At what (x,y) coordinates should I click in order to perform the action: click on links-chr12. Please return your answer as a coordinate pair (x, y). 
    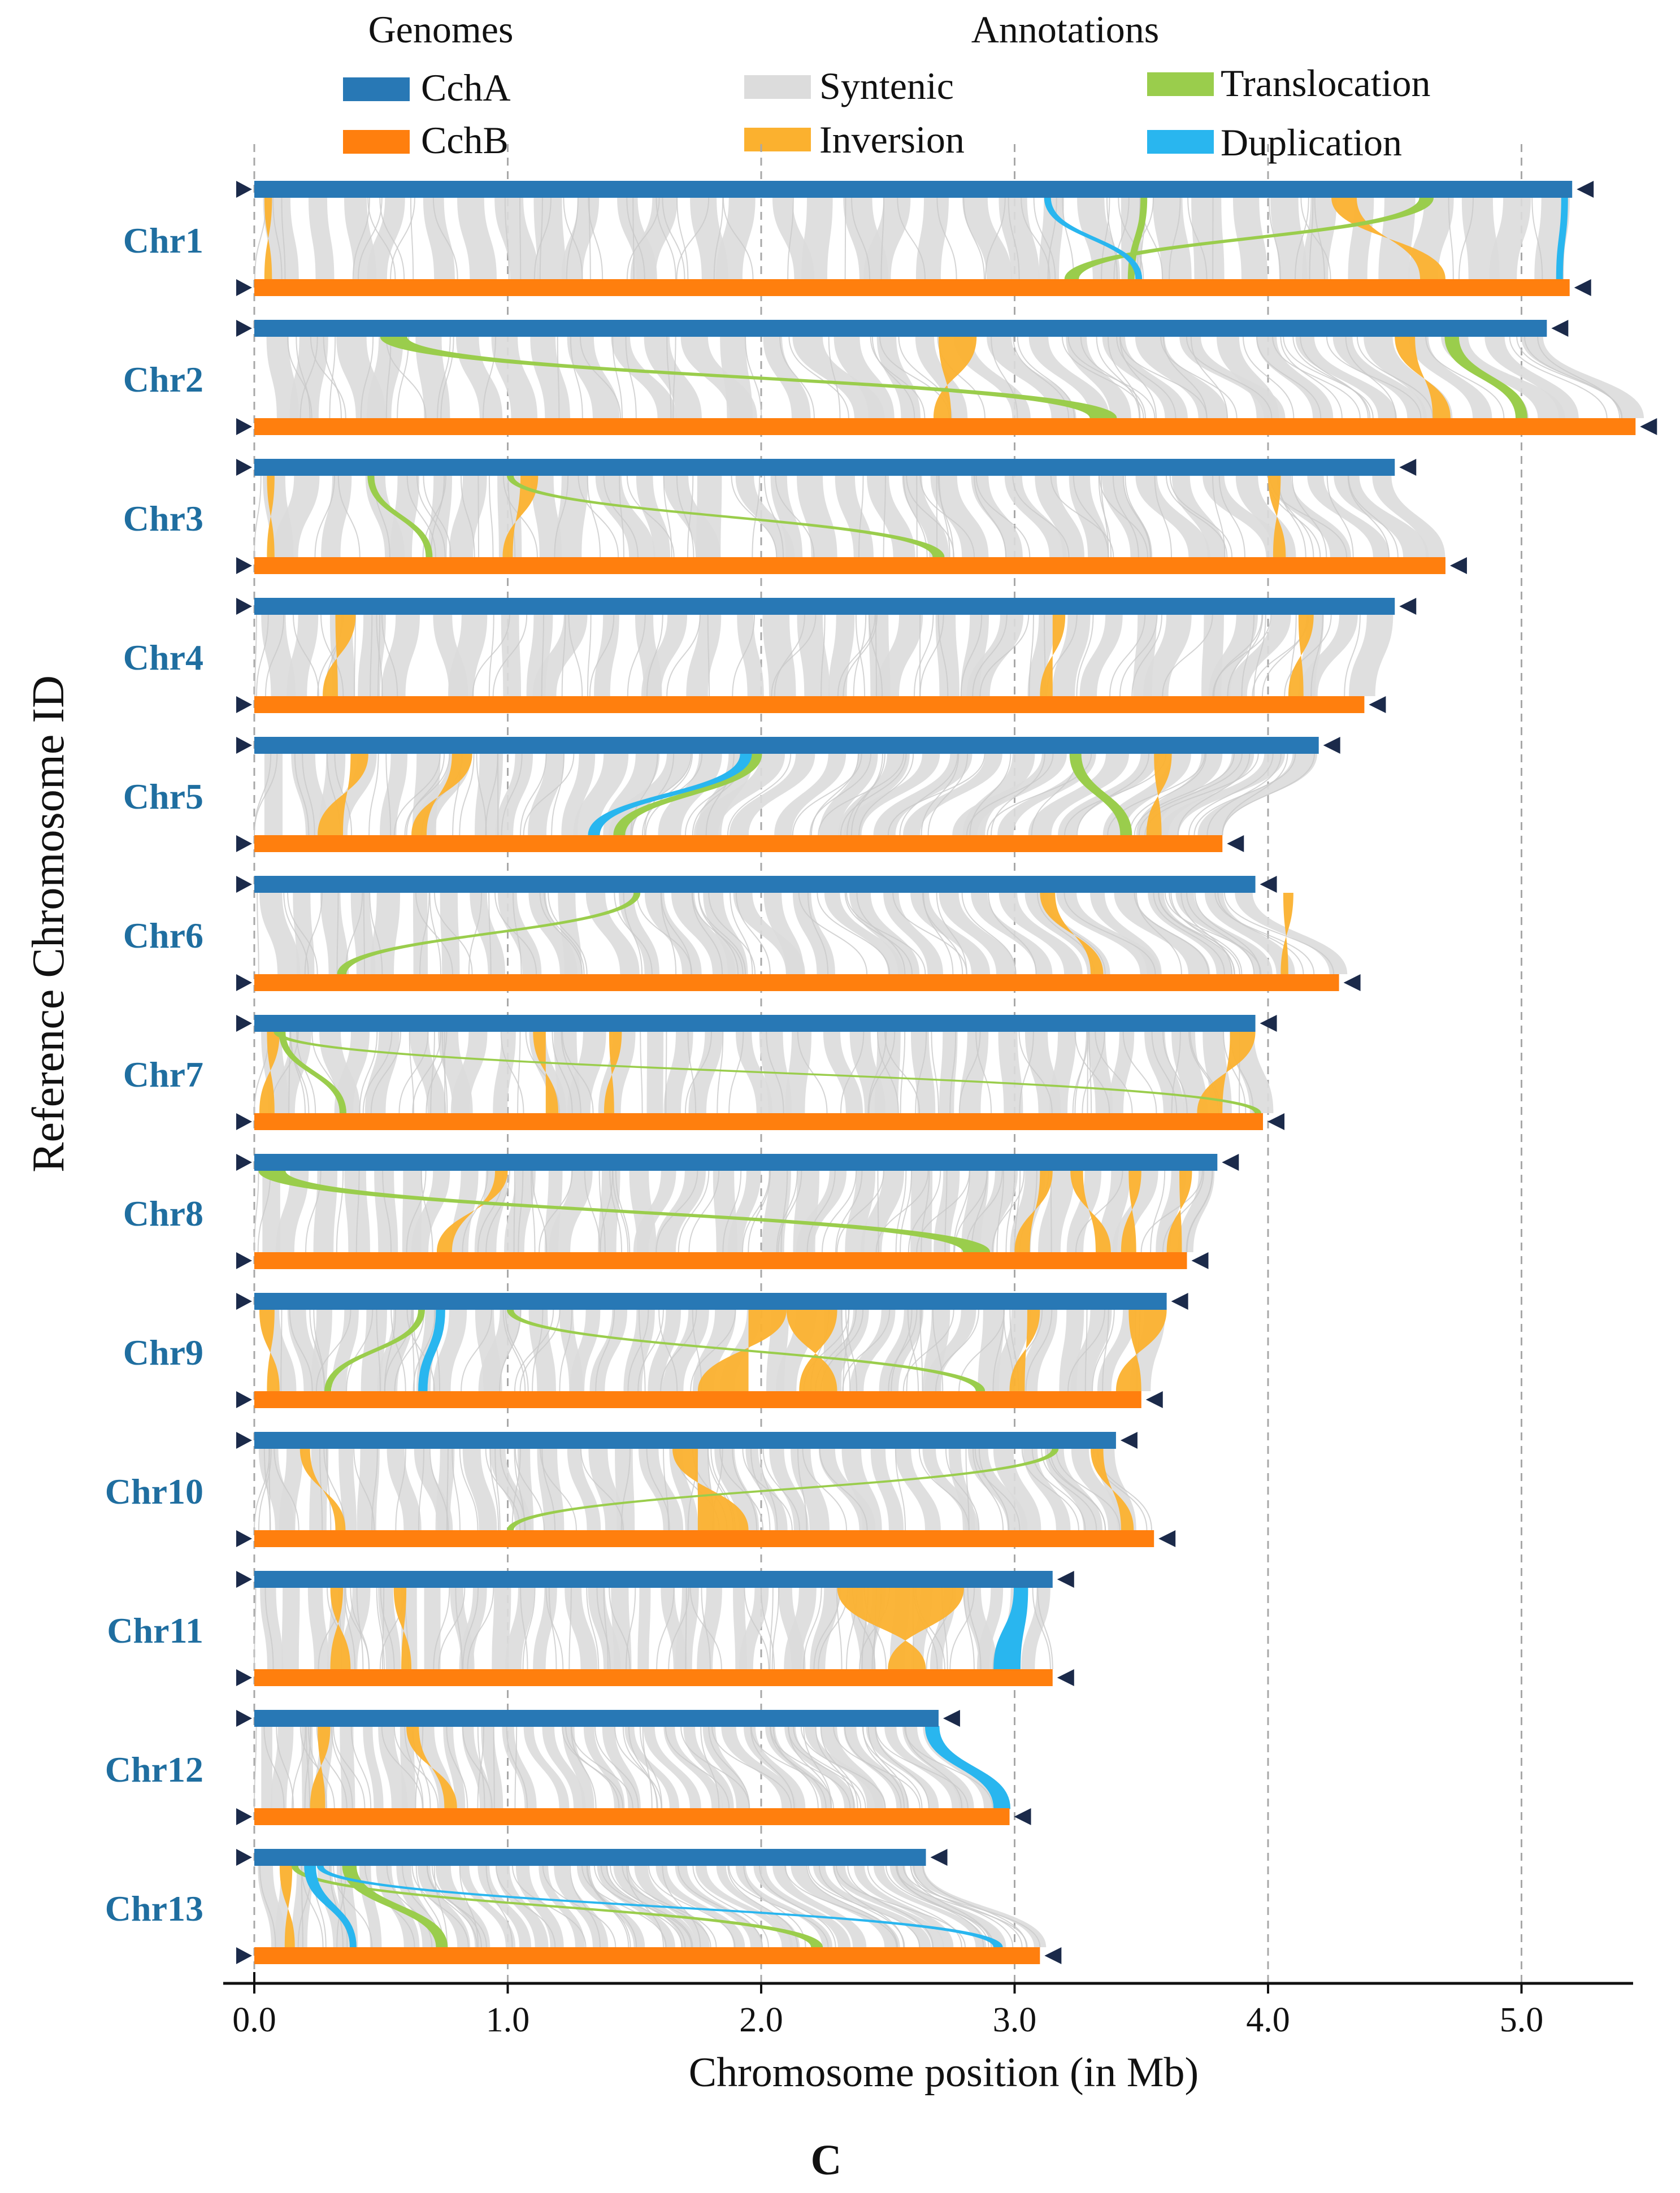
    Looking at the image, I should click on (632, 1767).